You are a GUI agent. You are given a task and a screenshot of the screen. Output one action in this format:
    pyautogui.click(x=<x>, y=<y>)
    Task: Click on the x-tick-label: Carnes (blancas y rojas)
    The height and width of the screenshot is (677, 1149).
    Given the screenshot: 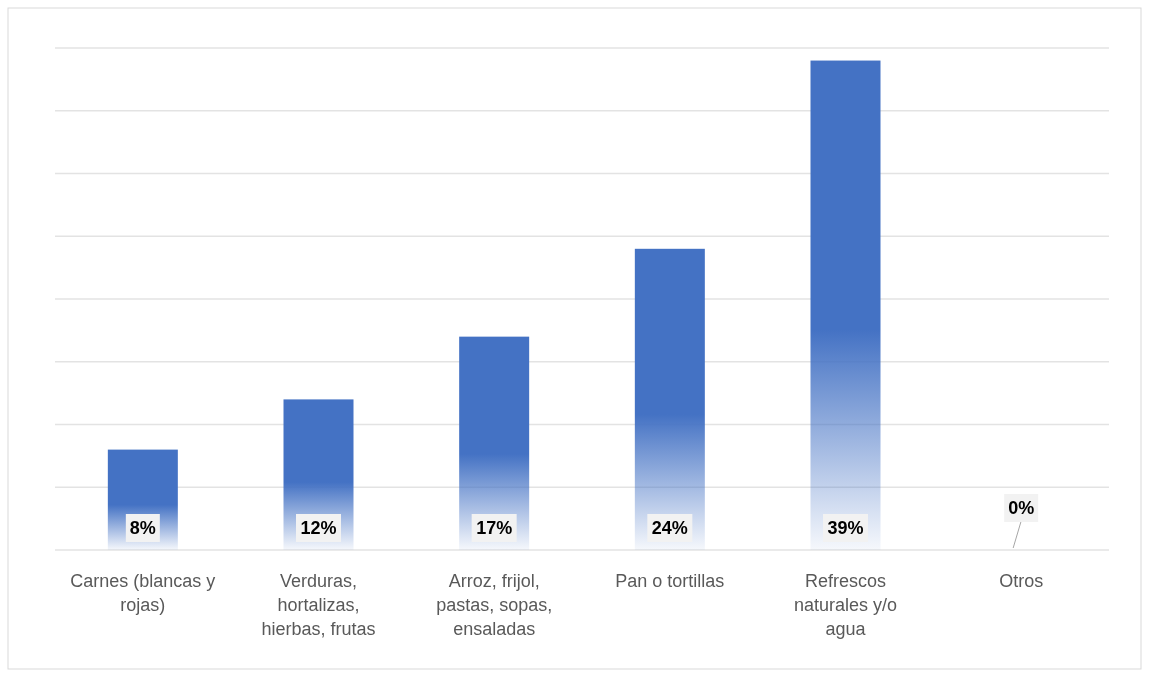 What is the action you would take?
    pyautogui.click(x=143, y=593)
    